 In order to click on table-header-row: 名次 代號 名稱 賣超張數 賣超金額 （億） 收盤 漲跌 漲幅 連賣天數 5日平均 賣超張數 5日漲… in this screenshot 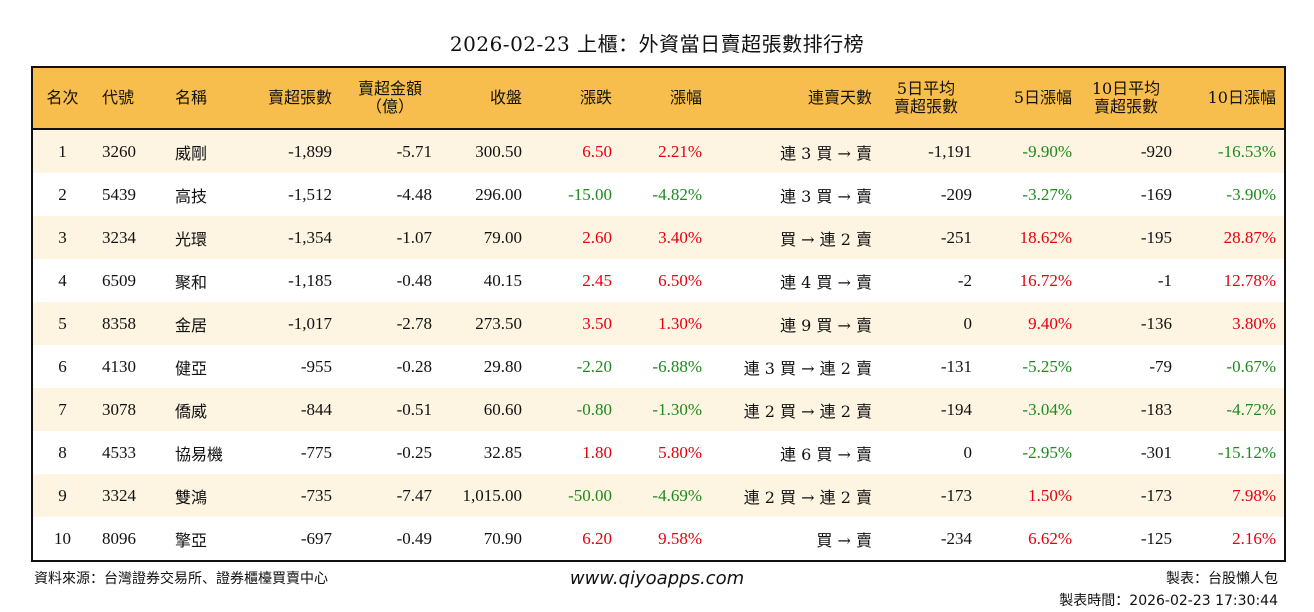, I will do `click(658, 98)`.